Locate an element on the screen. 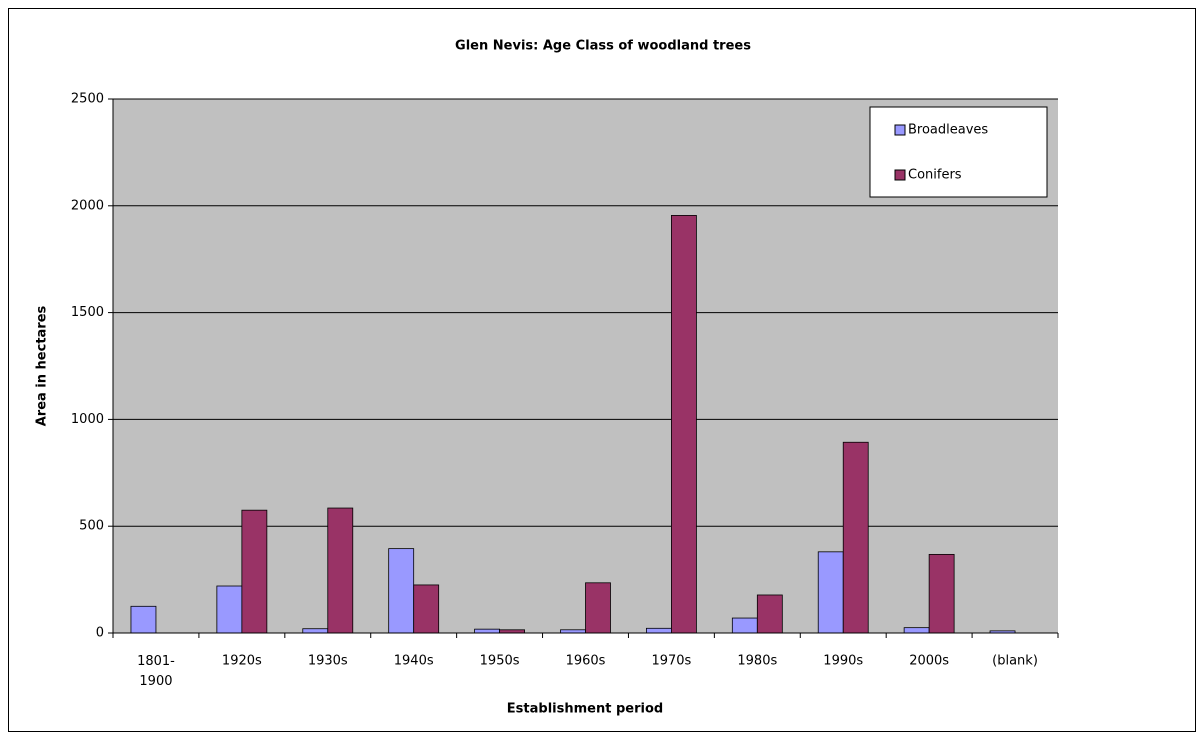  y-tick-label: 0 is located at coordinates (100, 633).